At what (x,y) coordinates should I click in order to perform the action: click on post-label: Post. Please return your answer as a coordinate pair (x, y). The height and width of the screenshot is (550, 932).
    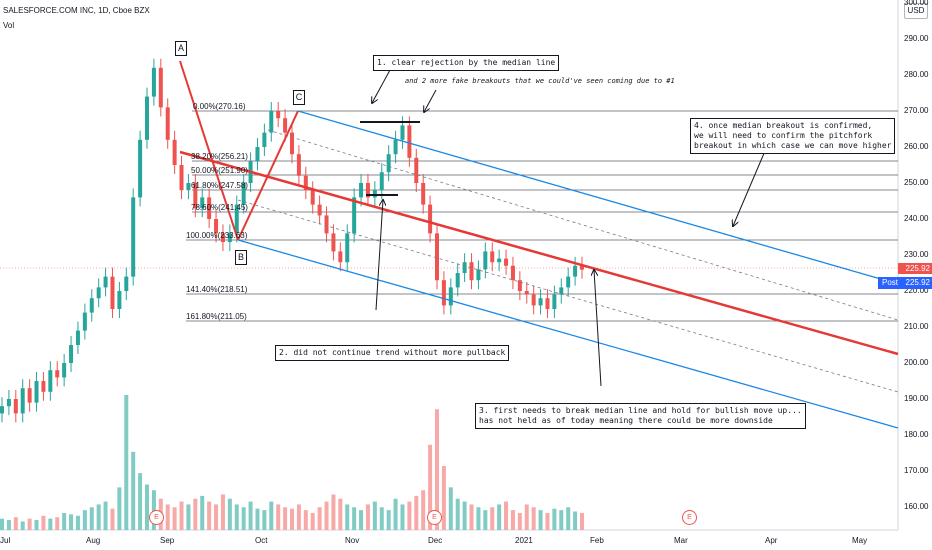
    Looking at the image, I should click on (890, 282).